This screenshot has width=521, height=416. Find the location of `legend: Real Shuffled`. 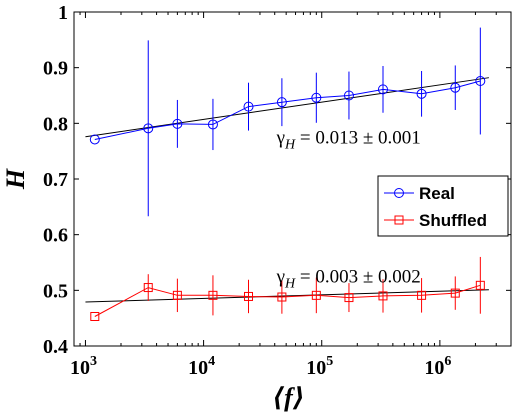

legend: Real Shuffled is located at coordinates (443, 206).